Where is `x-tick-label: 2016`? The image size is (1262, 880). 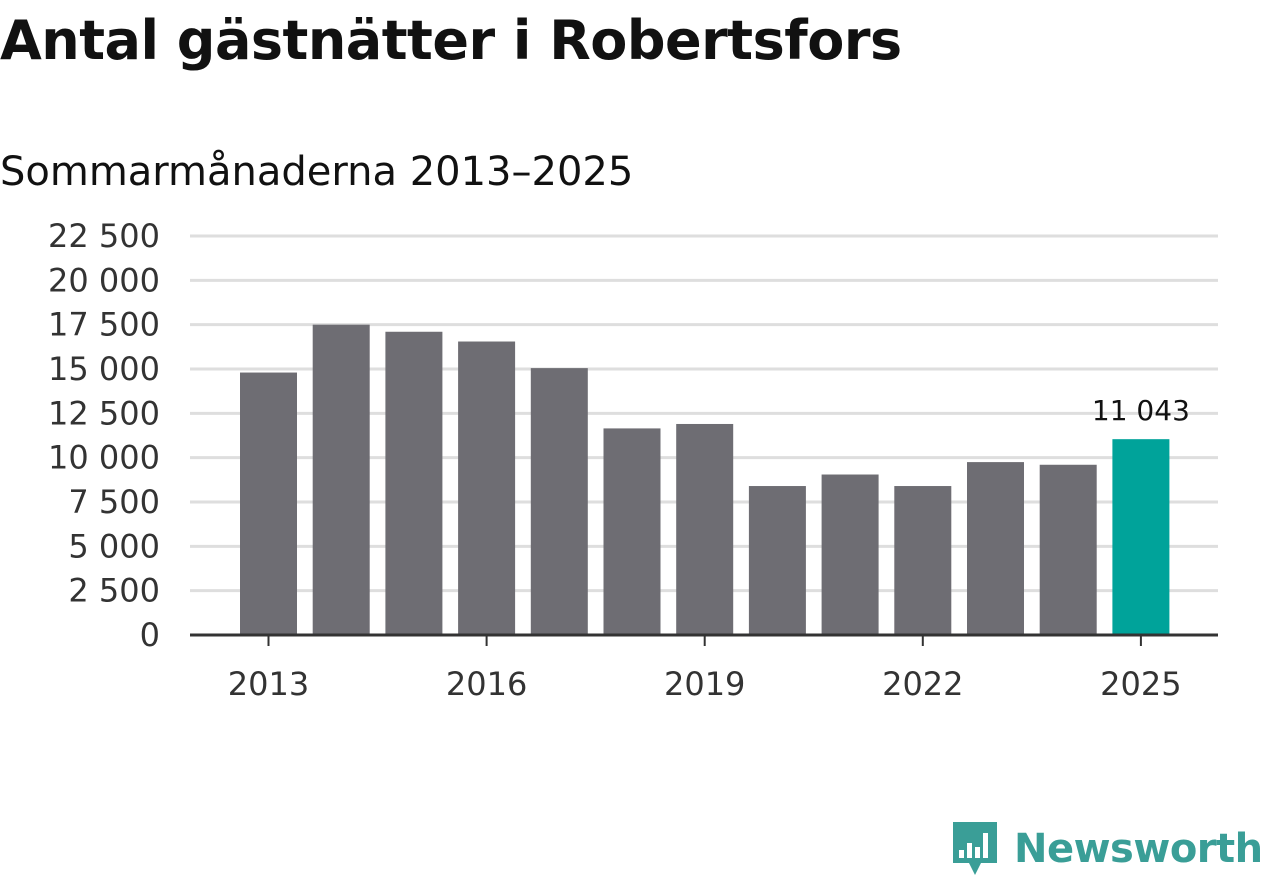
x-tick-label: 2016 is located at coordinates (486, 684).